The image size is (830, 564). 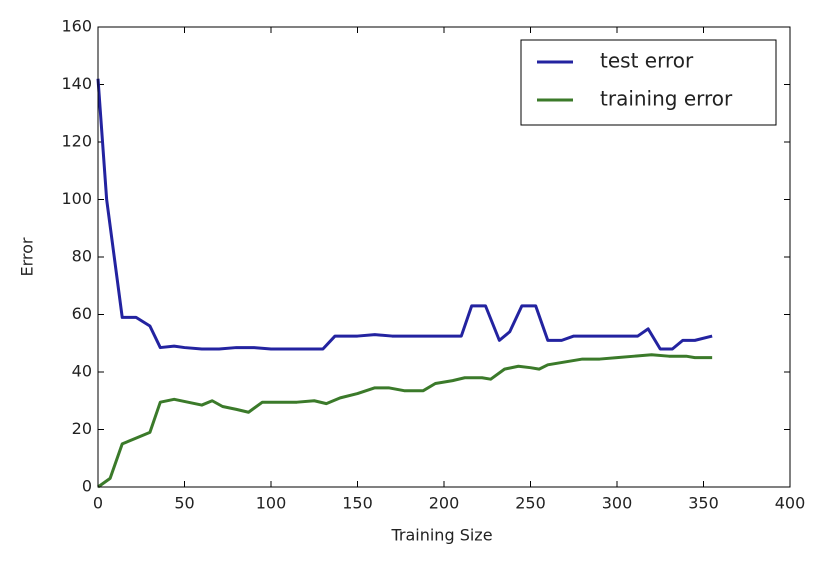 What do you see at coordinates (666, 99) in the screenshot?
I see `legend-label: training error` at bounding box center [666, 99].